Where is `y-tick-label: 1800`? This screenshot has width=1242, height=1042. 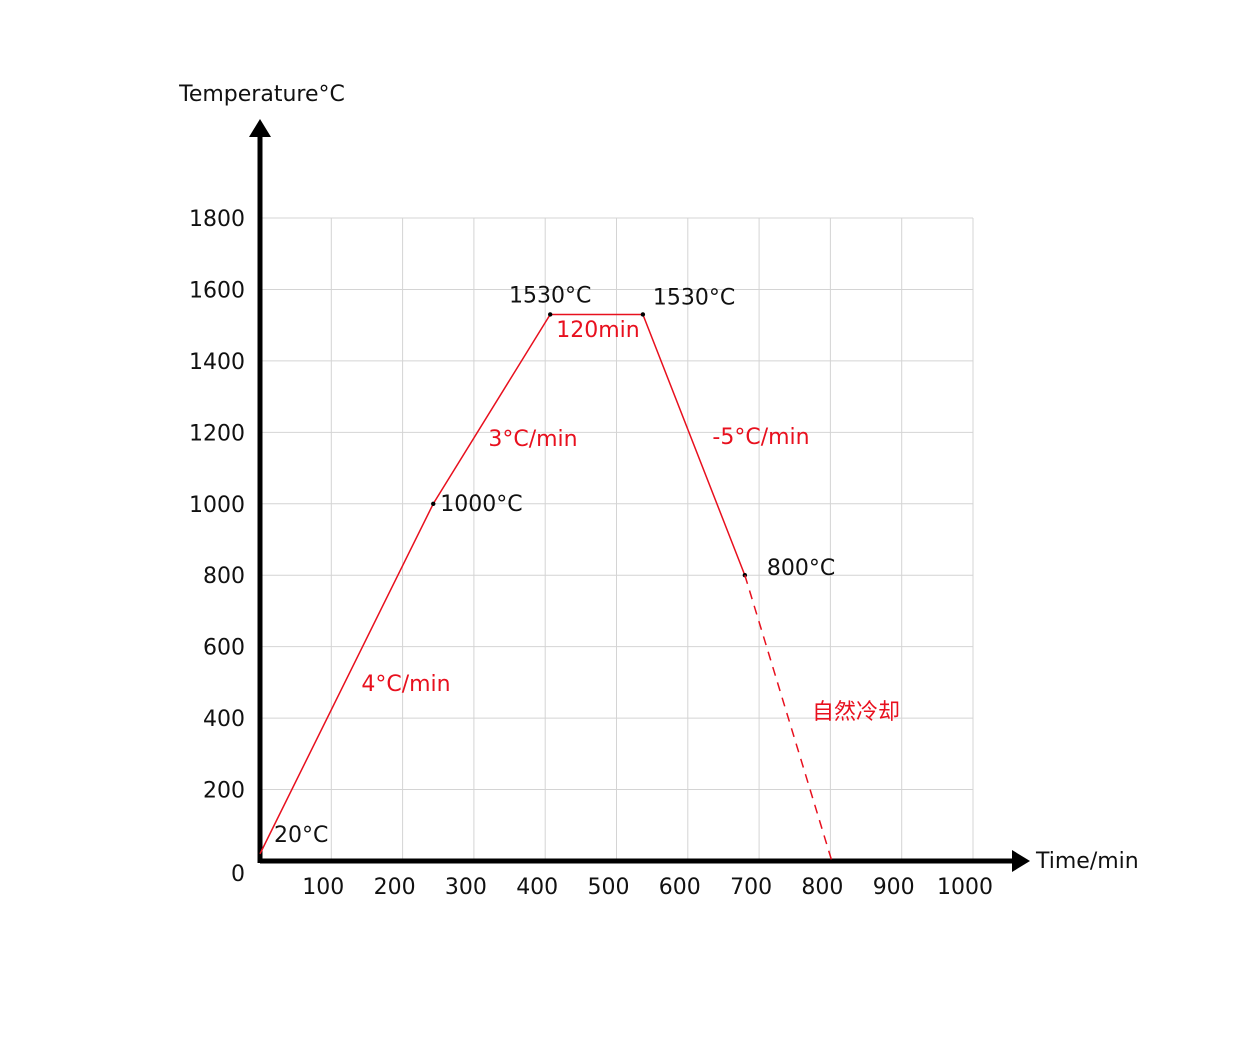 y-tick-label: 1800 is located at coordinates (217, 219).